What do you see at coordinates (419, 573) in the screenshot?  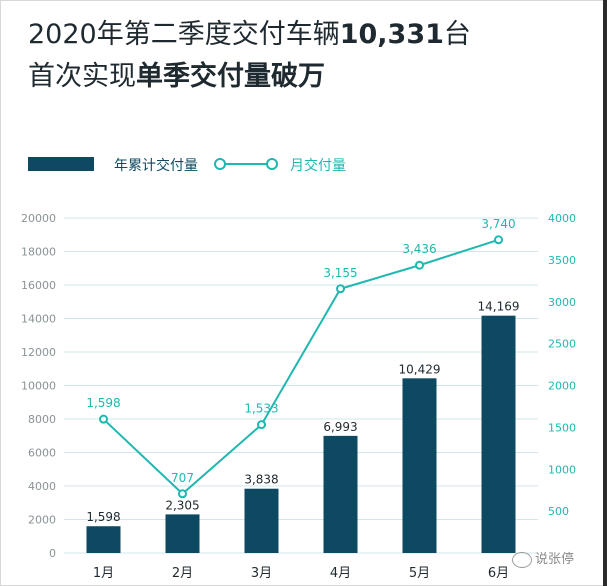 I see `x-tick-label: 5月` at bounding box center [419, 573].